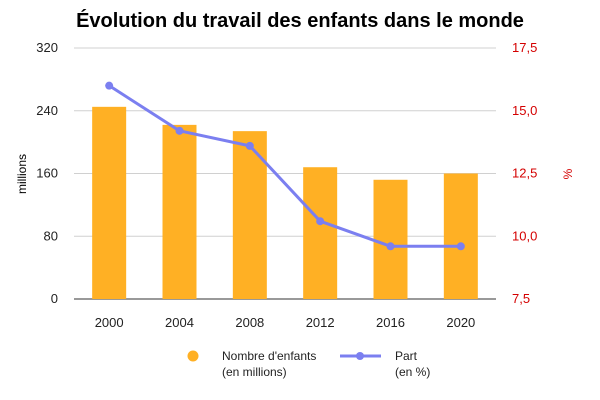  I want to click on x-tick-label: 2016, so click(390, 322).